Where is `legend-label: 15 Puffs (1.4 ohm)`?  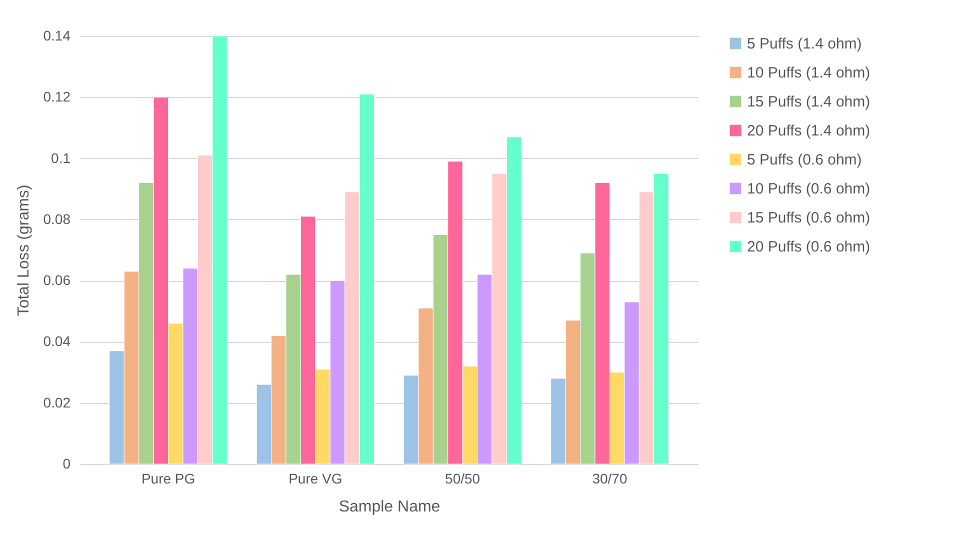
legend-label: 15 Puffs (1.4 ohm) is located at coordinates (808, 102).